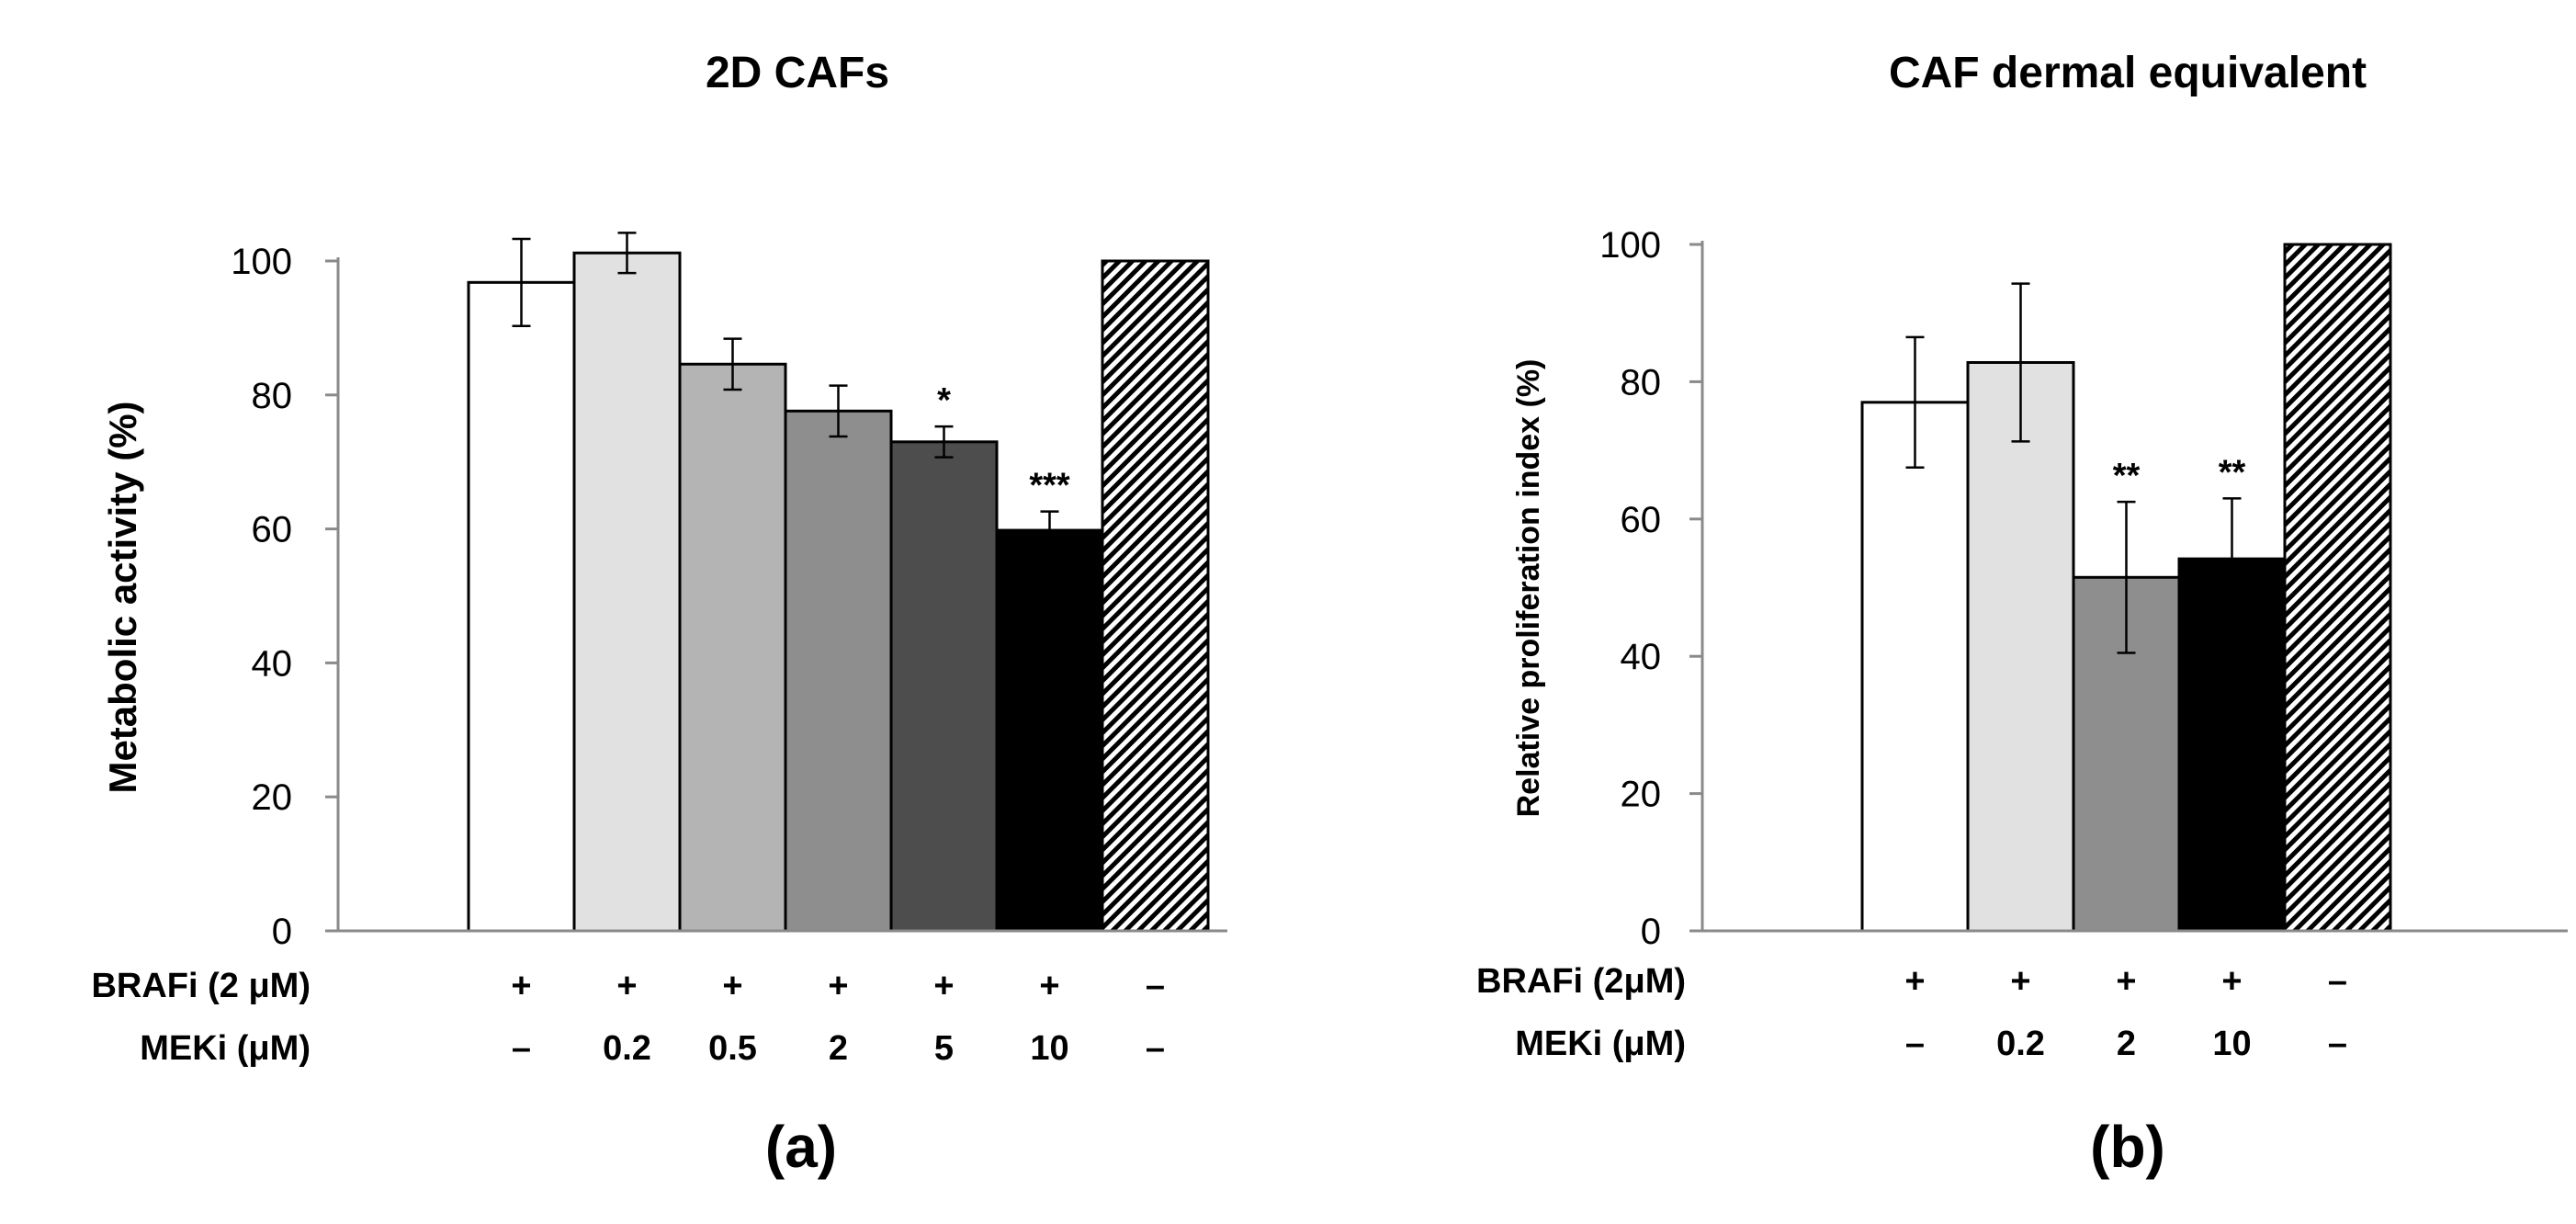 This screenshot has width=2576, height=1224. What do you see at coordinates (122, 597) in the screenshot?
I see `y-axis-label: Metabolic activity (%)` at bounding box center [122, 597].